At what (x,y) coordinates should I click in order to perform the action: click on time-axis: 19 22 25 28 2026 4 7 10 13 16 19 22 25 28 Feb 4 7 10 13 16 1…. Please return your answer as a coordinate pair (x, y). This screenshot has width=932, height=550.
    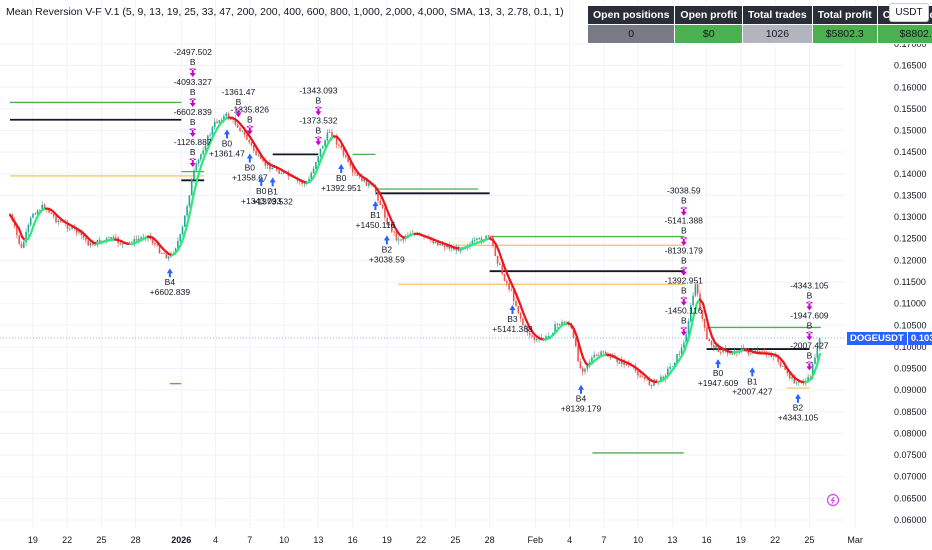
    Looking at the image, I should click on (445, 540).